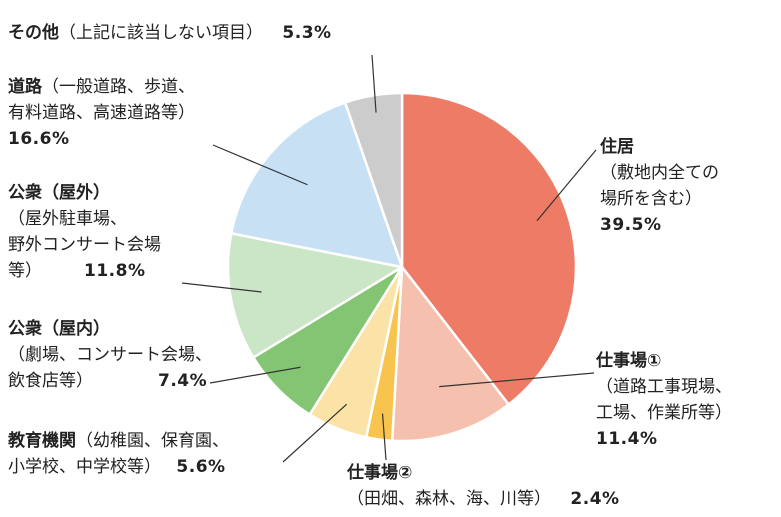 Image resolution: width=781 pixels, height=517 pixels. Describe the element at coordinates (42, 441) in the screenshot. I see `label-education-name: 教育機関` at that location.